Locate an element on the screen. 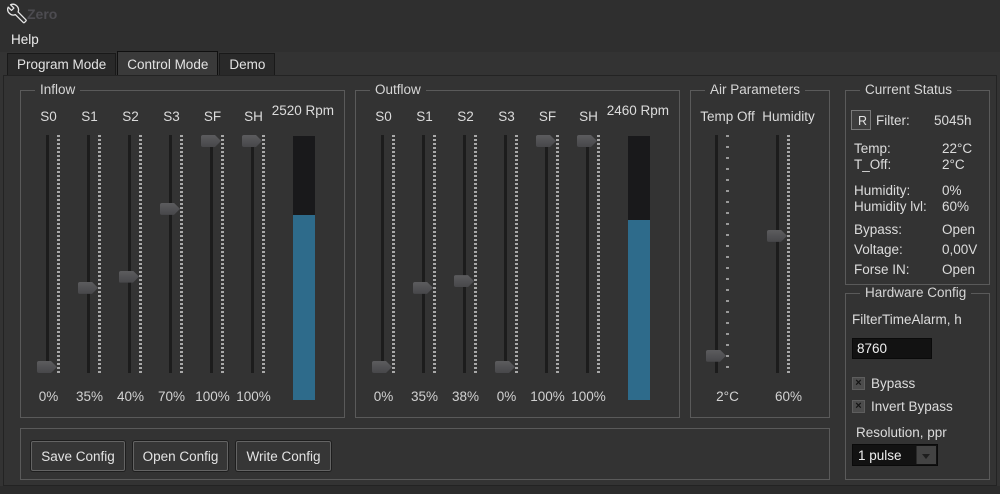 The height and width of the screenshot is (494, 1000). slider-value: 60% is located at coordinates (788, 396).